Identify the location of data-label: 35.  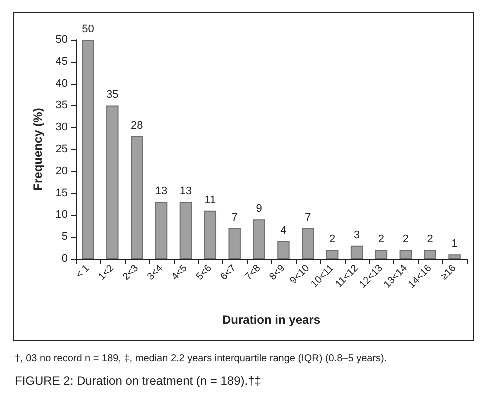
(112, 95).